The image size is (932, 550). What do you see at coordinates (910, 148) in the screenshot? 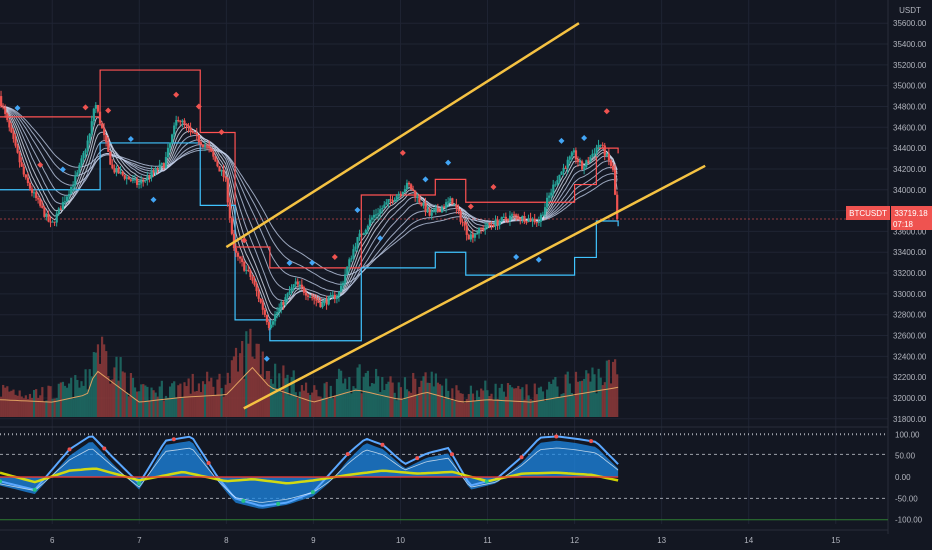
I see `price-tick-label: 34400.00` at bounding box center [910, 148].